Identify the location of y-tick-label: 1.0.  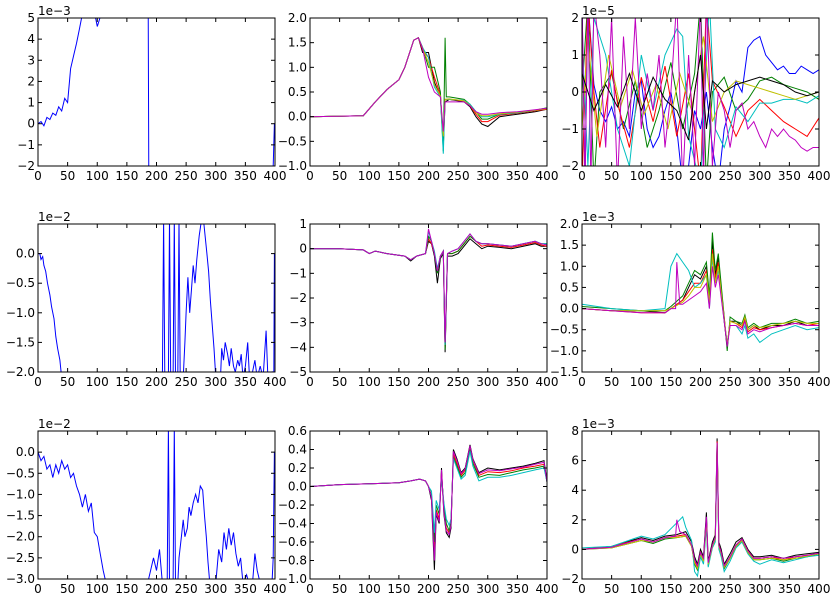
(297, 67).